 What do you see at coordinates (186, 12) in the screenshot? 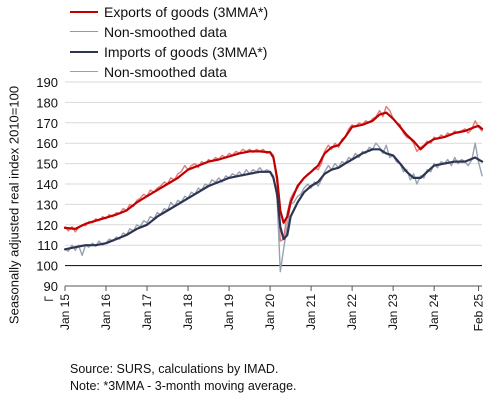
I see `legend-label-exports: Exports of goods (3MMA*)` at bounding box center [186, 12].